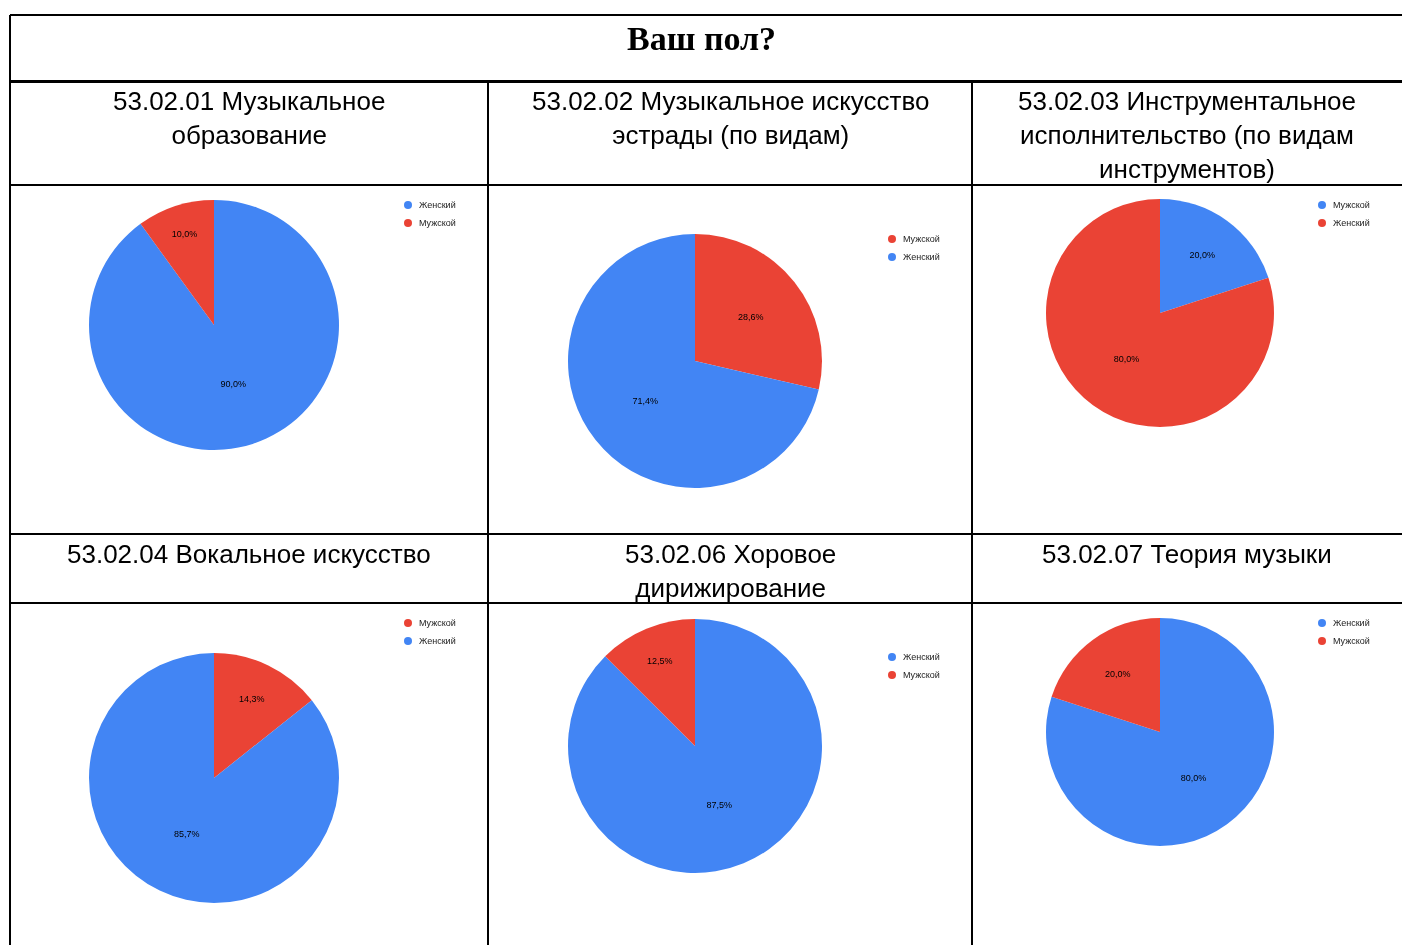 This screenshot has height=945, width=1402. What do you see at coordinates (249, 118) in the screenshot?
I see `chart-title: 53.02.01 Музыкальное образование` at bounding box center [249, 118].